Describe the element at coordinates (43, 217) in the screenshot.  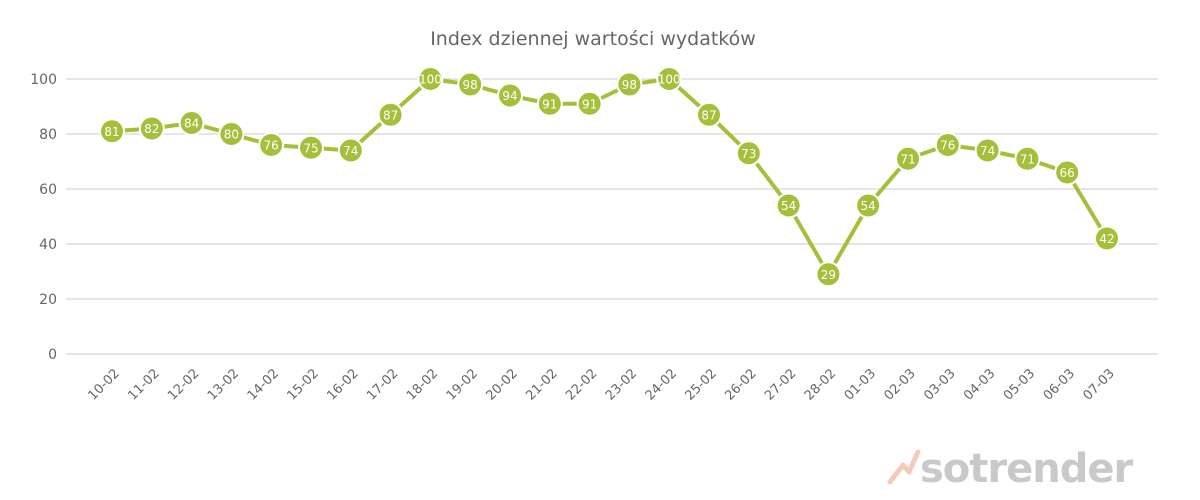
I see `y-axis: 0 20 40 60 80 100` at that location.